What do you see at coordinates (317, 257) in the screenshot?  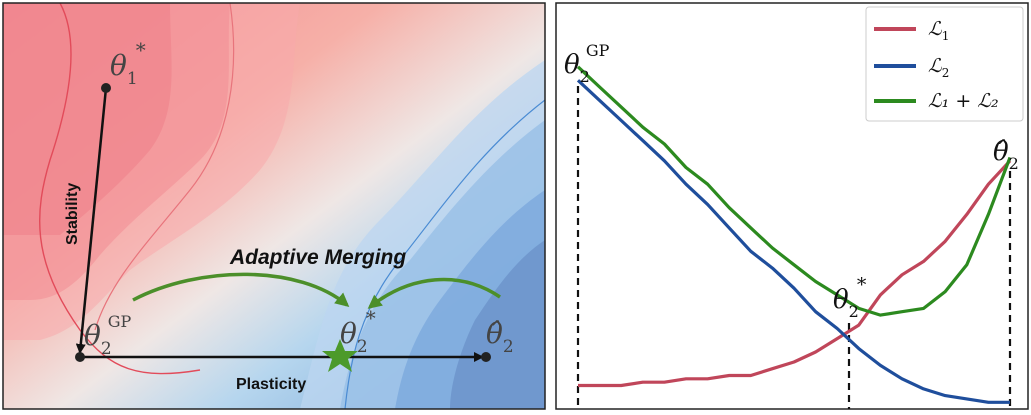 I see `merging-label: Adaptive Merging` at bounding box center [317, 257].